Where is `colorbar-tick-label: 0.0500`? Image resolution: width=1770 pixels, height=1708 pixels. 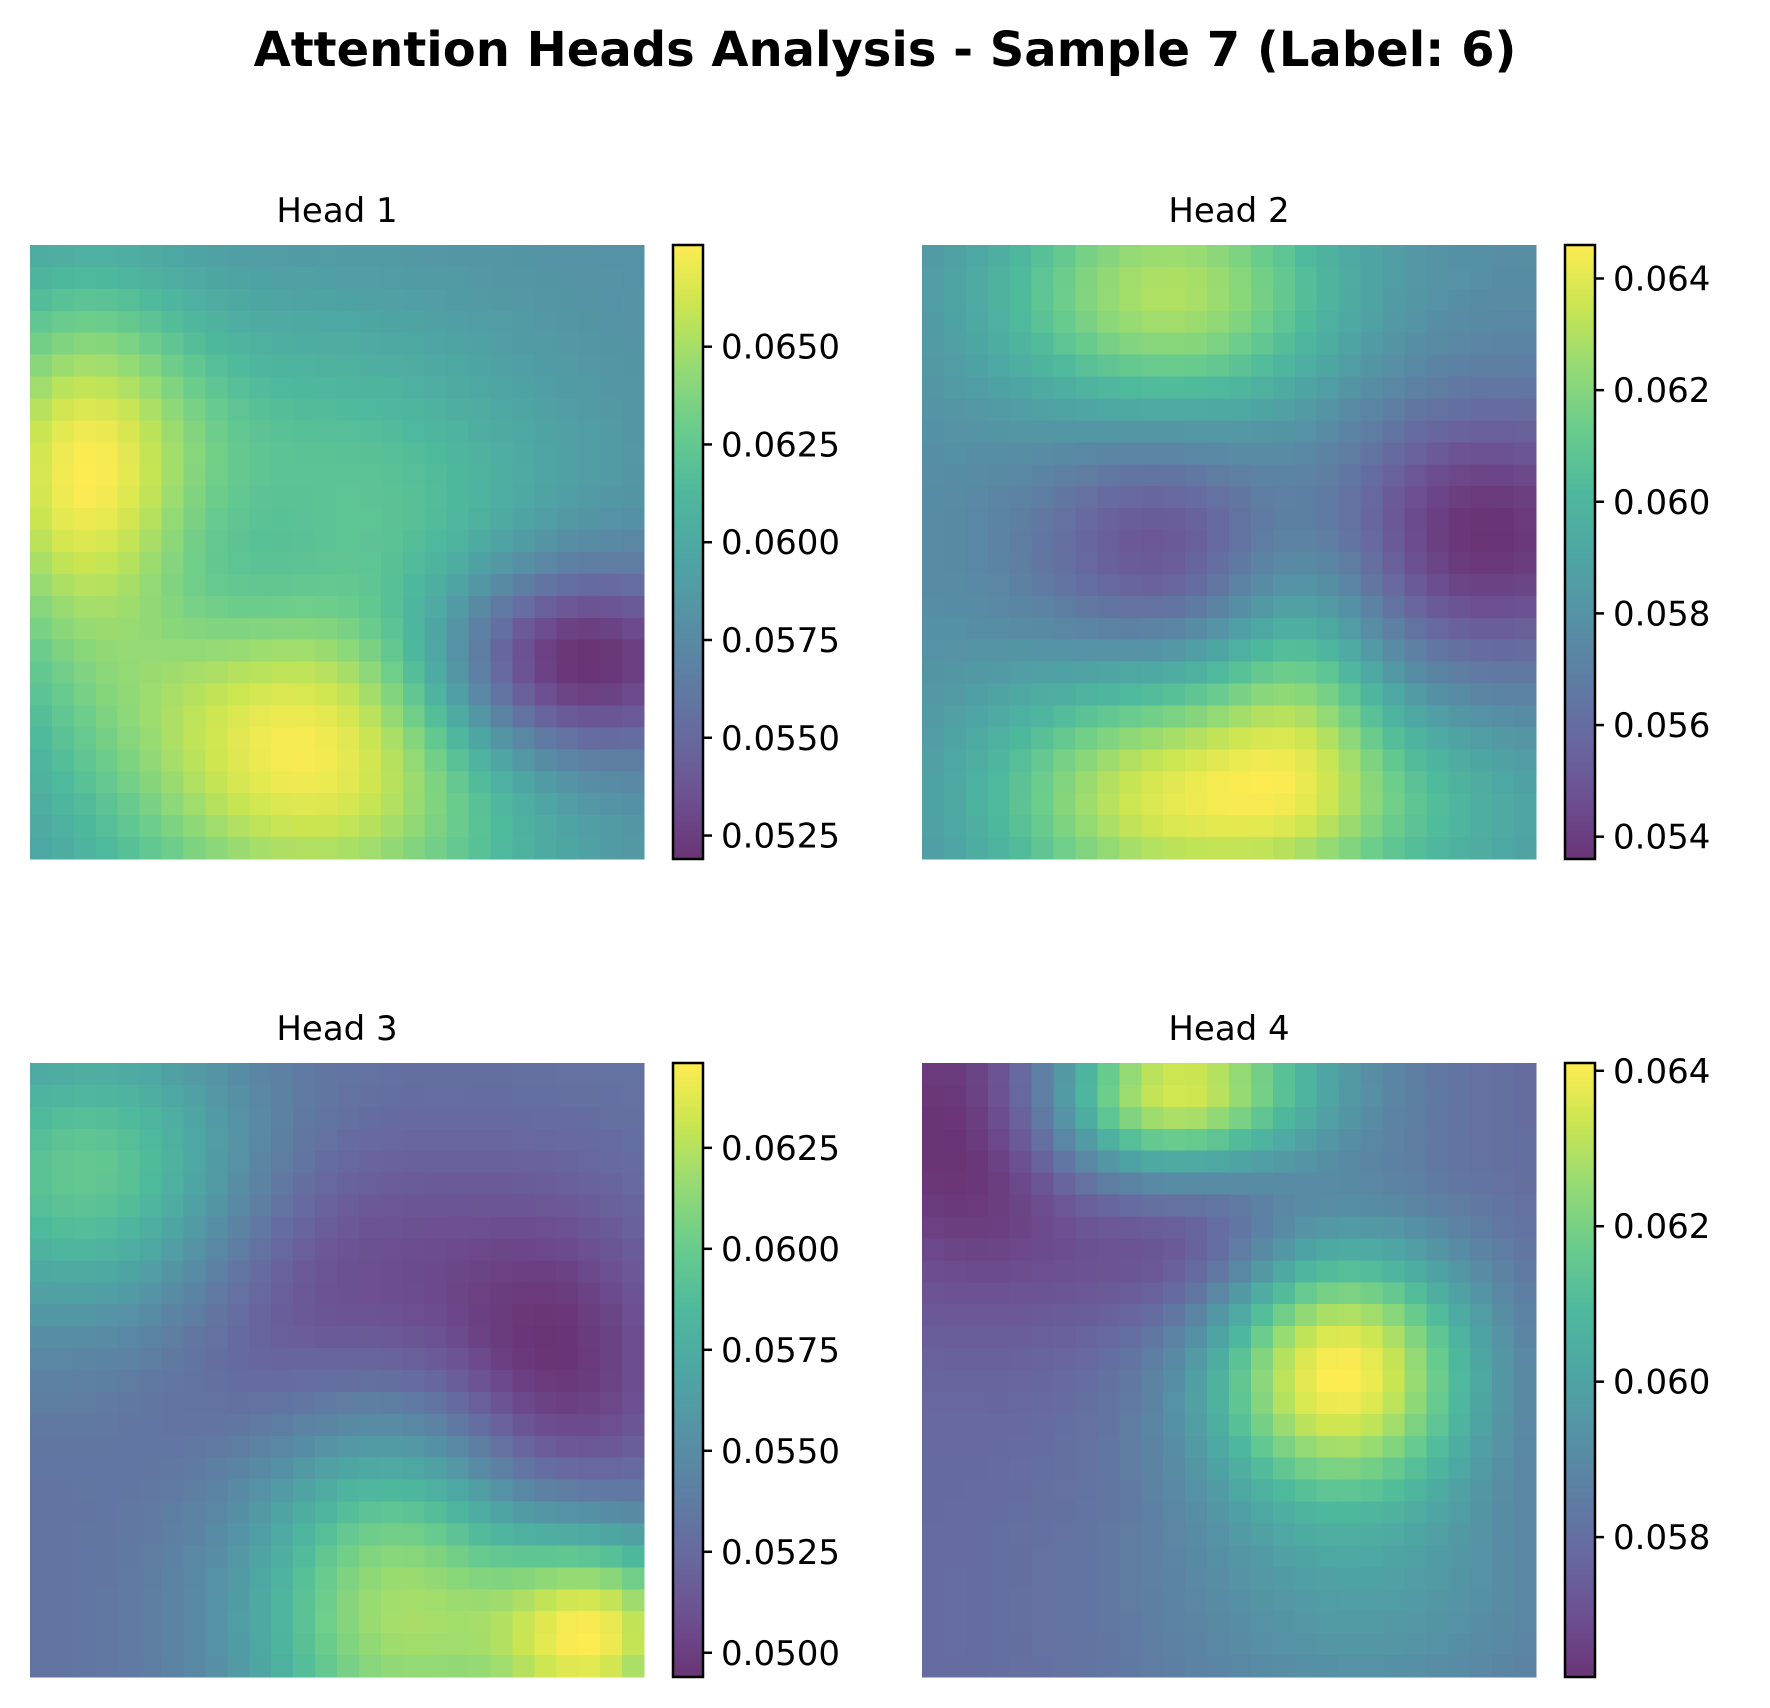 colorbar-tick-label: 0.0500 is located at coordinates (780, 1654).